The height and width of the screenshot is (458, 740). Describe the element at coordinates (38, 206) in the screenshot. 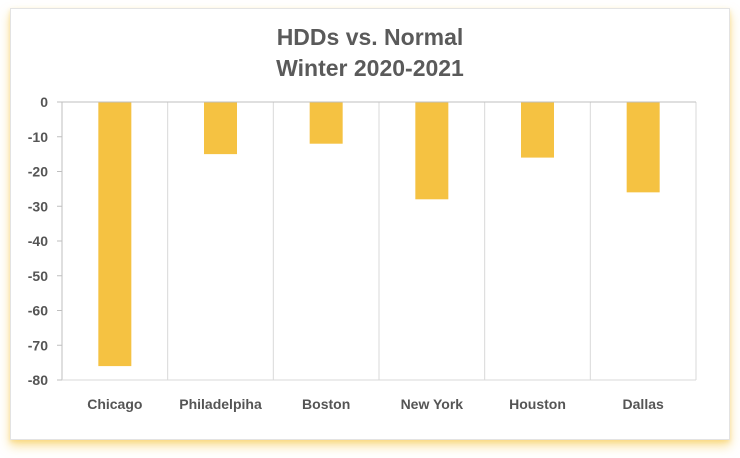

I see `y-tick-label: -30` at that location.